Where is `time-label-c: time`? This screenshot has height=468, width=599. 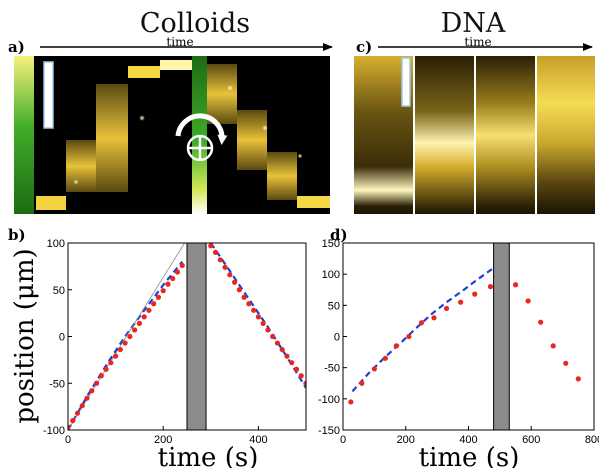
time-label-c: time is located at coordinates (477, 42).